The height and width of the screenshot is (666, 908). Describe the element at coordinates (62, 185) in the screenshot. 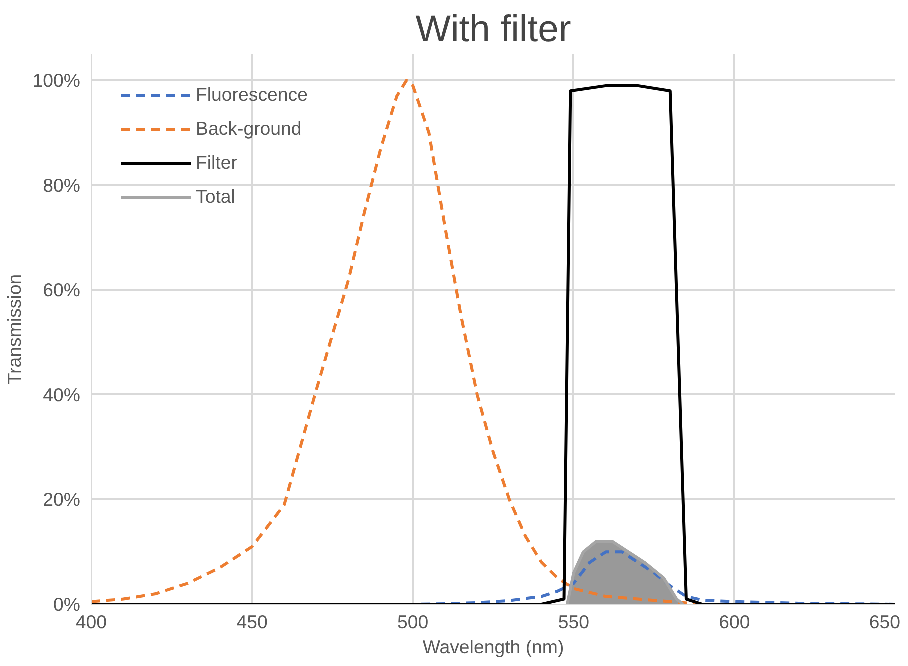

I see `y-tick-label: 80%` at that location.